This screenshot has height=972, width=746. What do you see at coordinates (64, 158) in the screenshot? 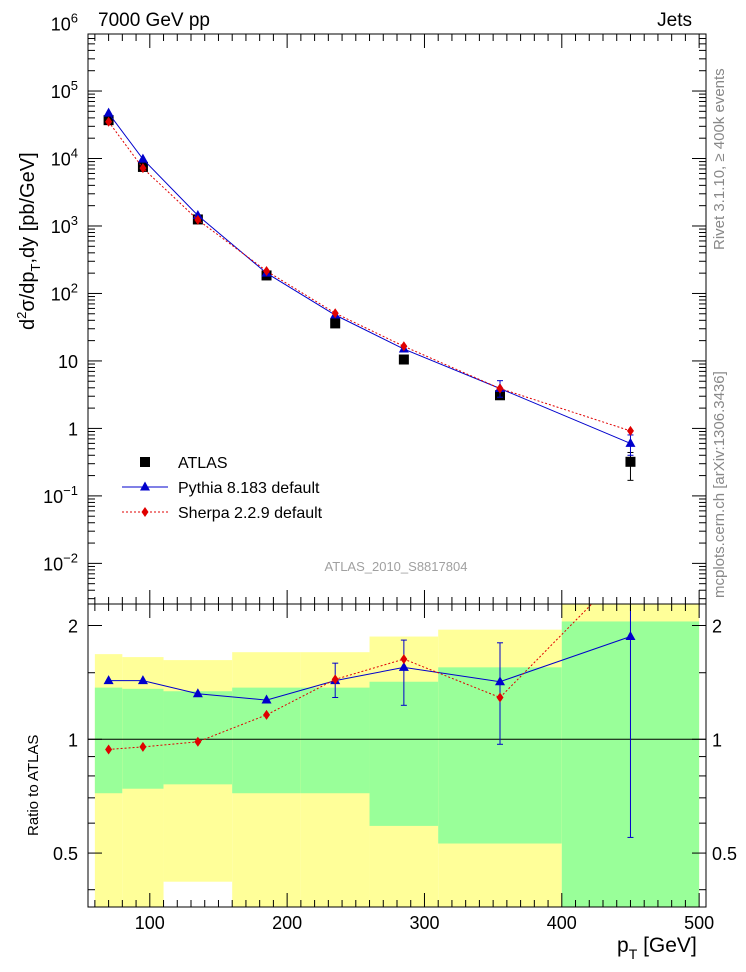
I see `y-tick-label: 10⁴` at bounding box center [64, 158].